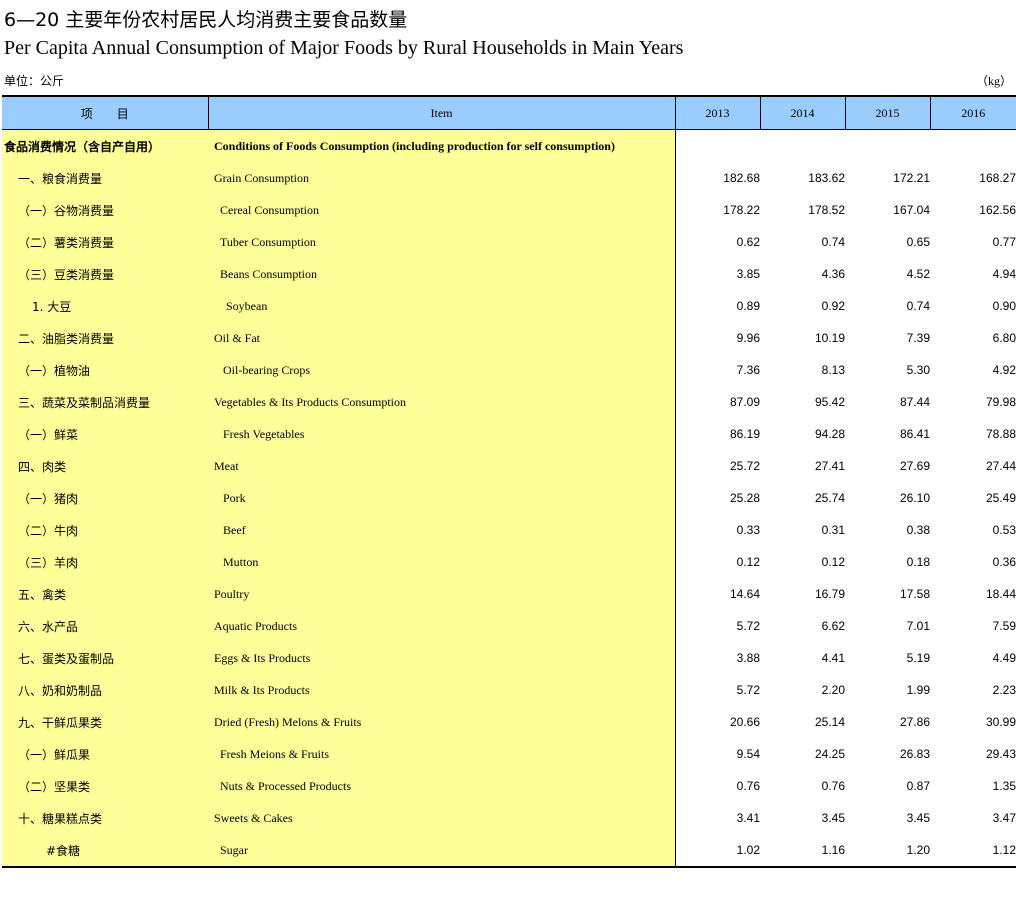 This screenshot has width=1016, height=897. I want to click on item-name-en: Fresh Vegetables, so click(441, 434).